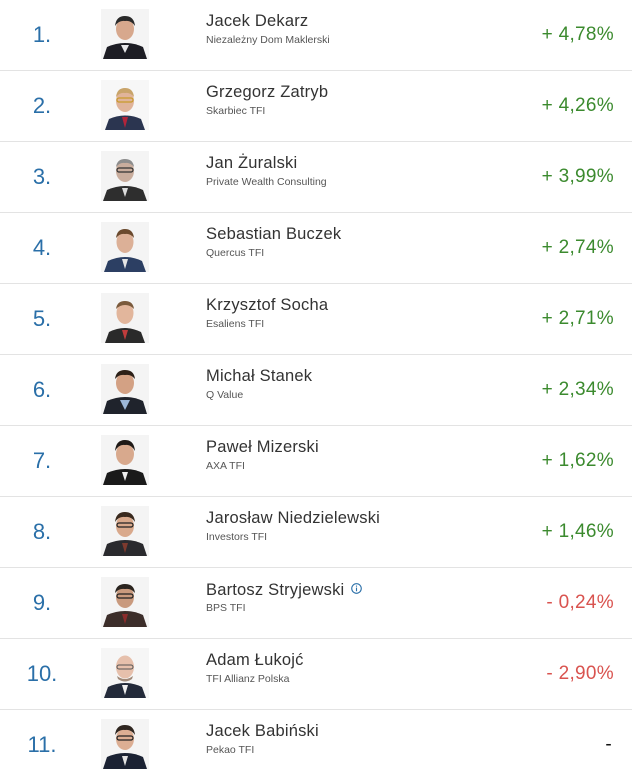 The image size is (637, 781). What do you see at coordinates (577, 247) in the screenshot?
I see `return-value: + 2,74%` at bounding box center [577, 247].